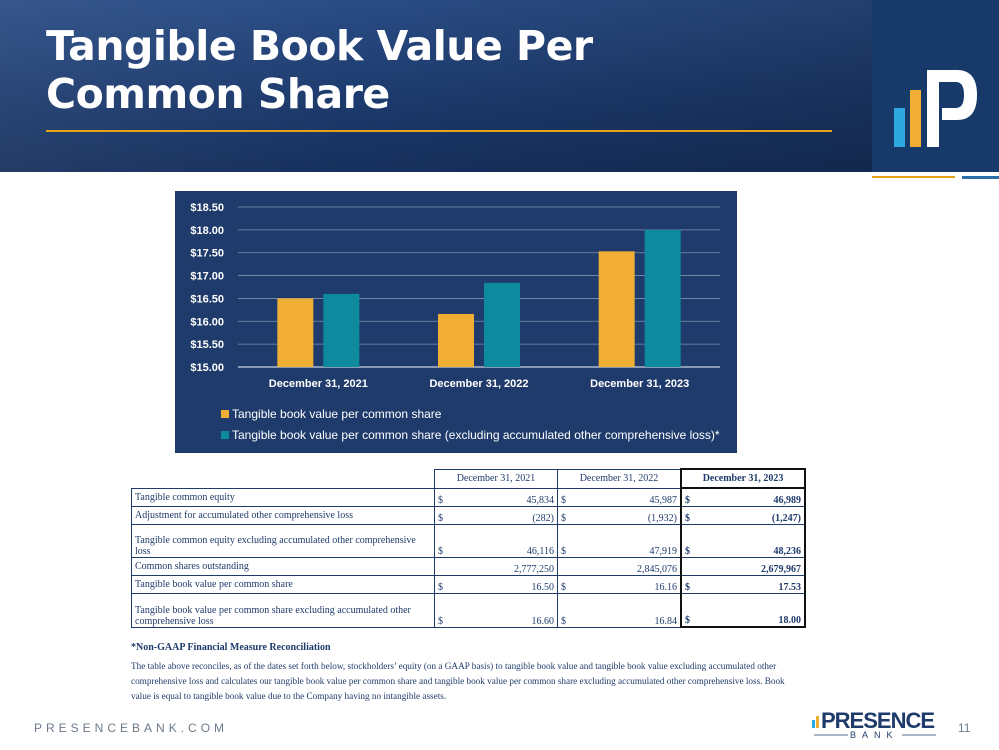 This screenshot has height=750, width=999. Describe the element at coordinates (207, 277) in the screenshot. I see `y-tick-label: $17.00` at that location.